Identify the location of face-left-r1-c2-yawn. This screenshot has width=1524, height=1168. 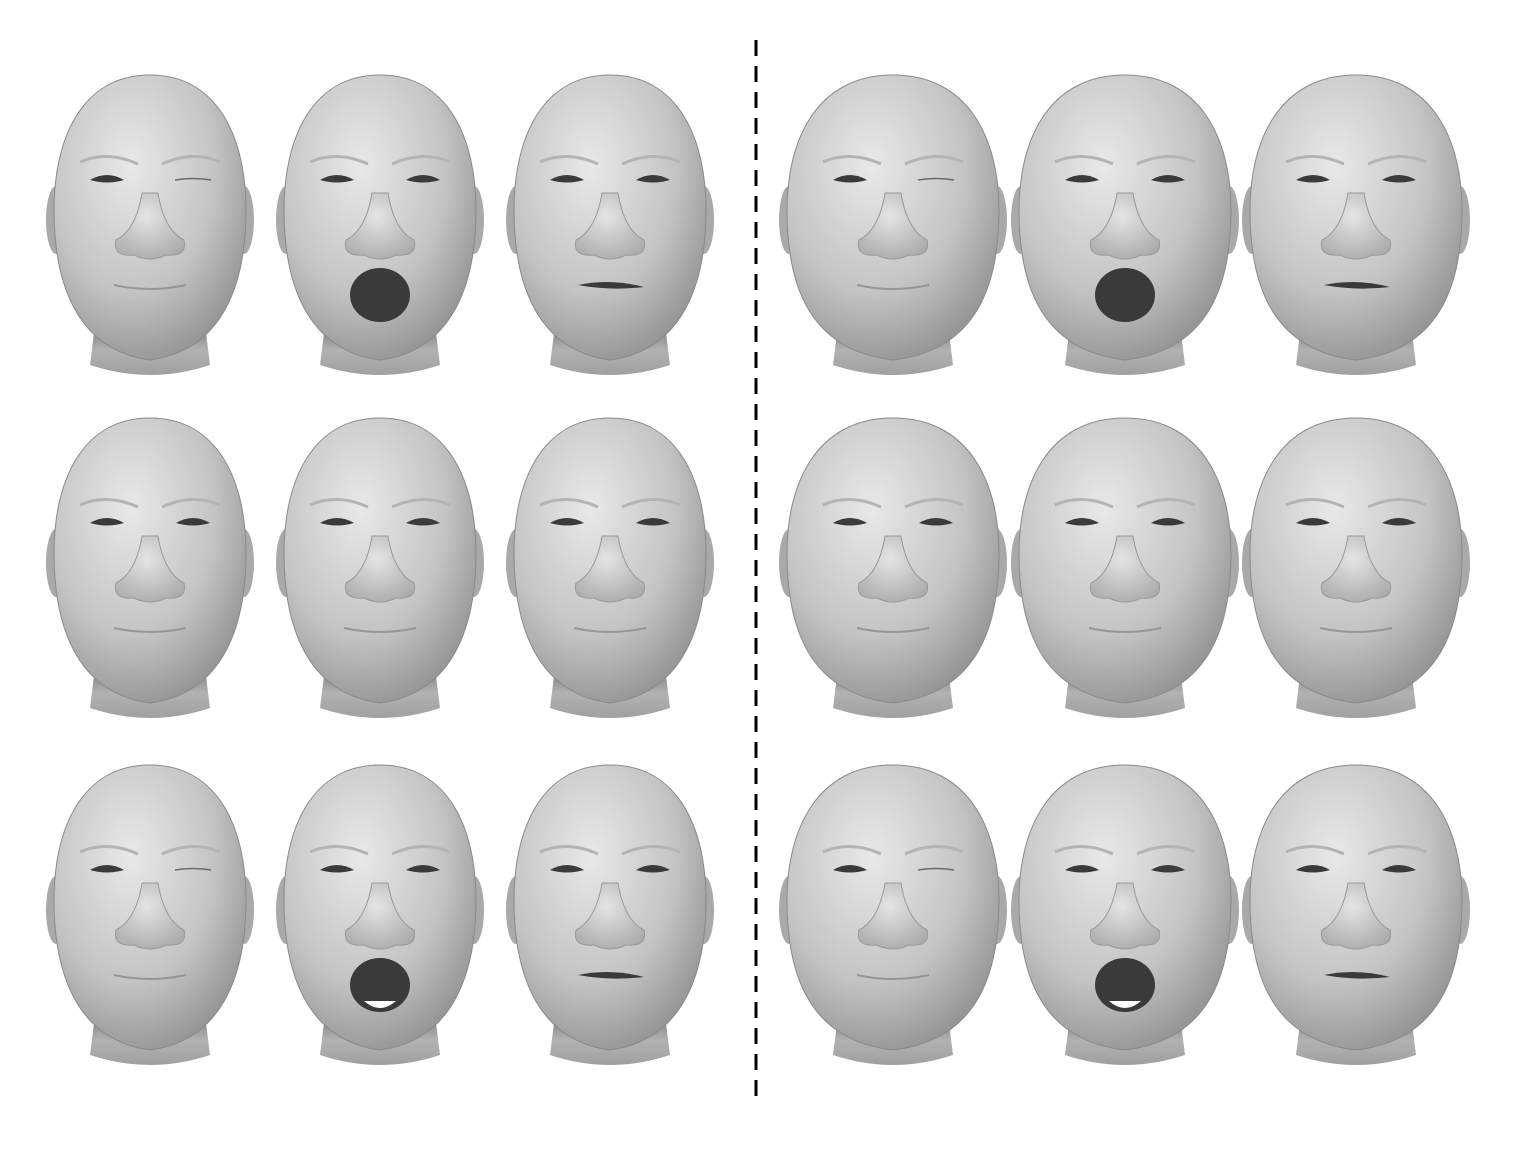
(380, 224).